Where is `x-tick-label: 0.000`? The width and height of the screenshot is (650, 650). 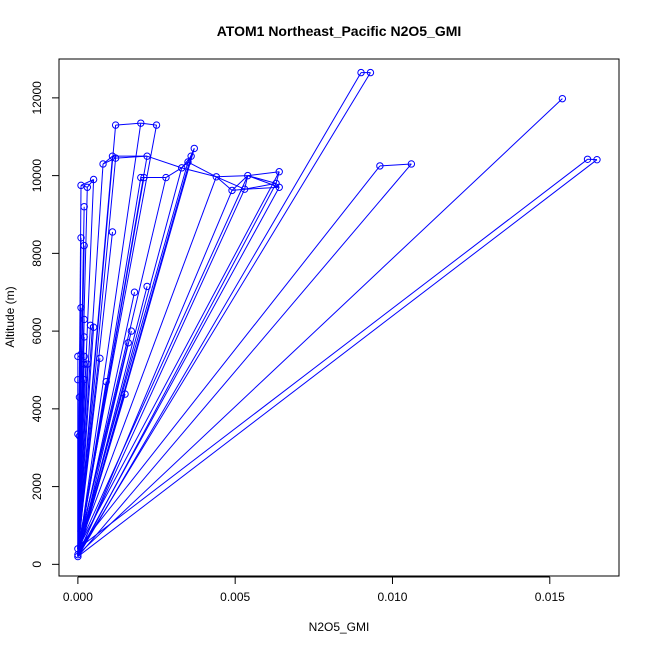
x-tick-label: 0.000 is located at coordinates (78, 597).